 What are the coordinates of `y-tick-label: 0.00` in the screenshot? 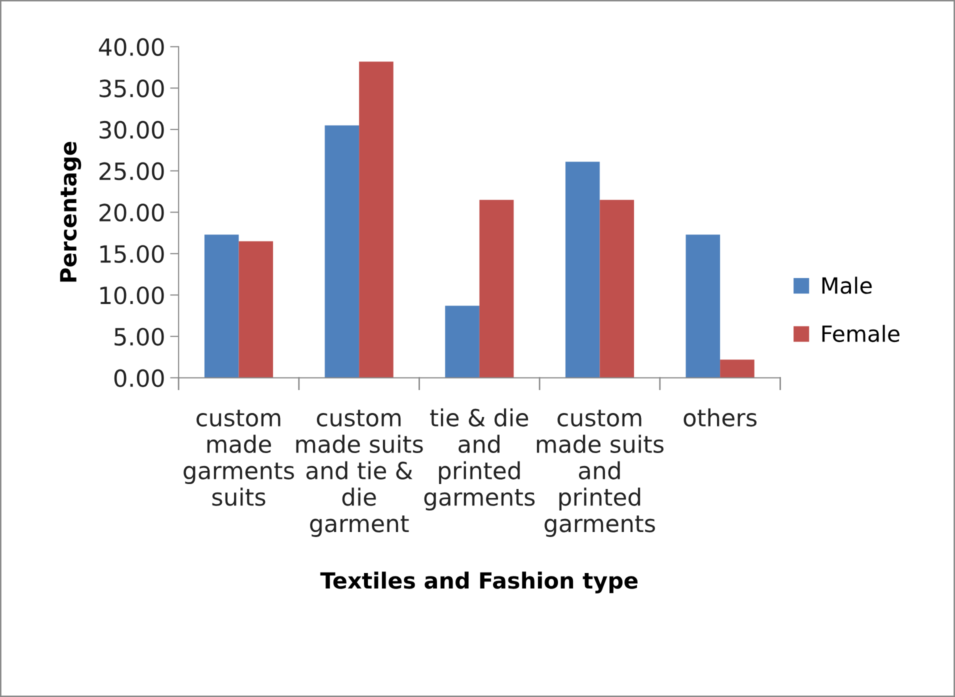 It's located at (139, 378).